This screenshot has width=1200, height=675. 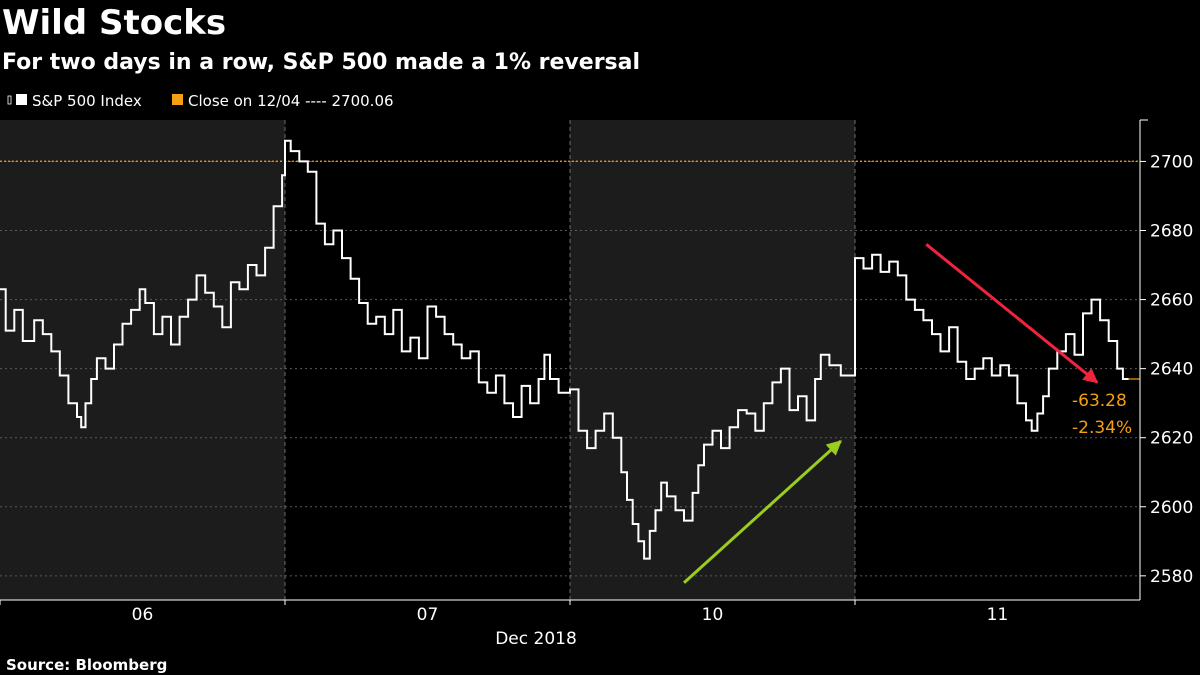 I want to click on legend-item-close-1204: Close on 12/04 ---- 2700.06, so click(x=283, y=101).